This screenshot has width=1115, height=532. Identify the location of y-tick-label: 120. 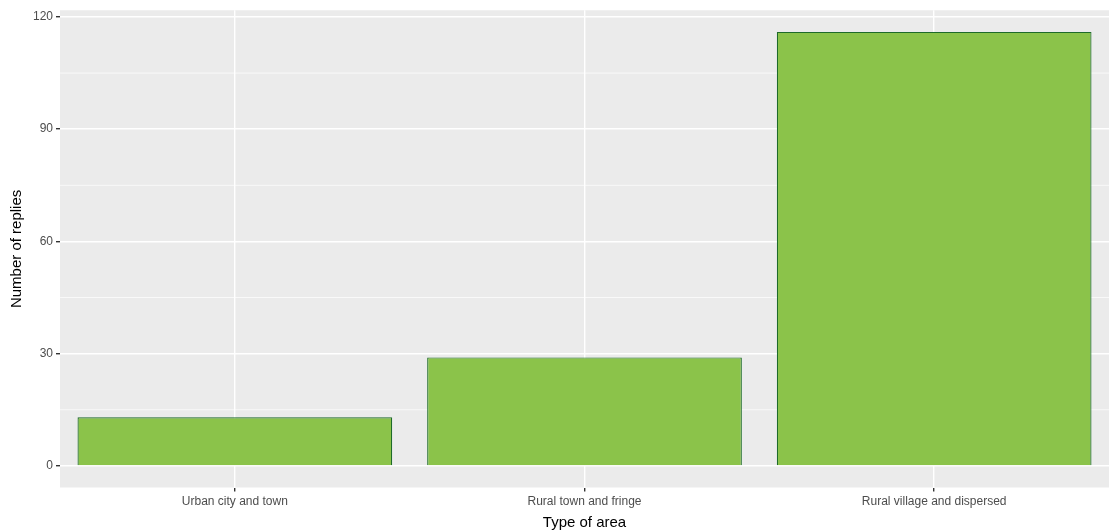
(43, 16).